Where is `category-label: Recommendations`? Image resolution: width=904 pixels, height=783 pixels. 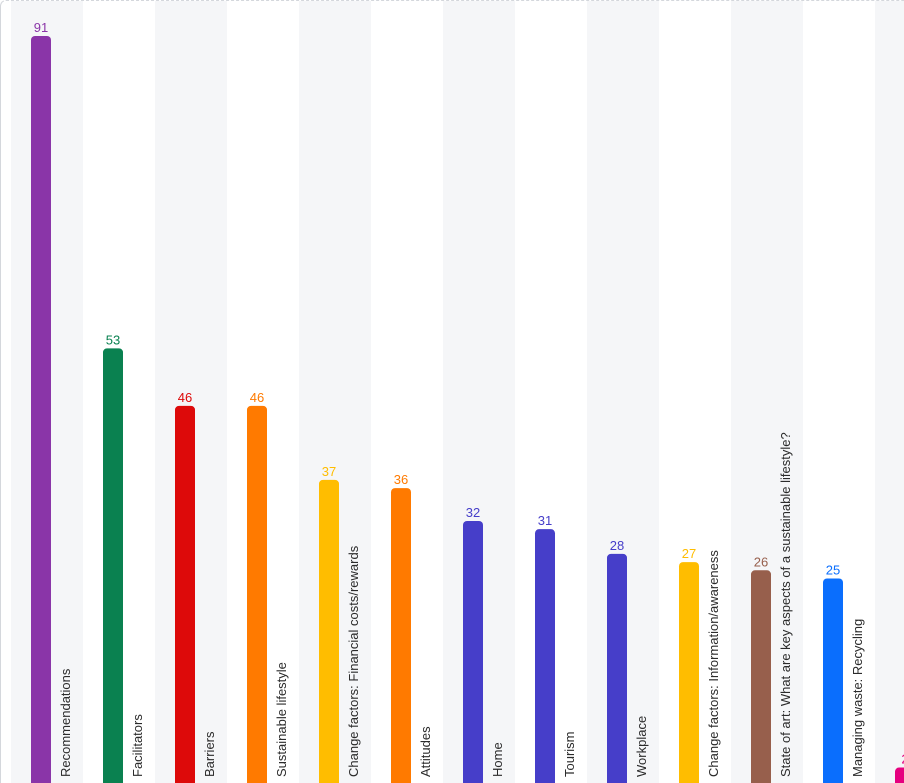 category-label: Recommendations is located at coordinates (65, 722).